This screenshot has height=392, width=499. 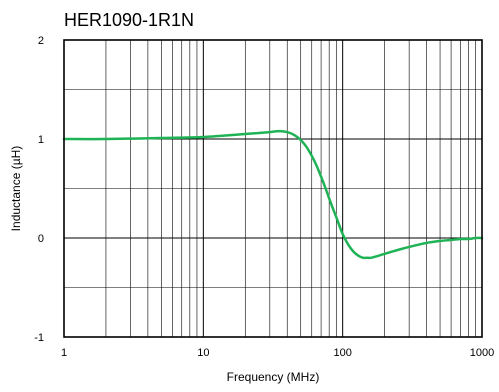 What do you see at coordinates (64, 353) in the screenshot?
I see `x-tick-label: 1` at bounding box center [64, 353].